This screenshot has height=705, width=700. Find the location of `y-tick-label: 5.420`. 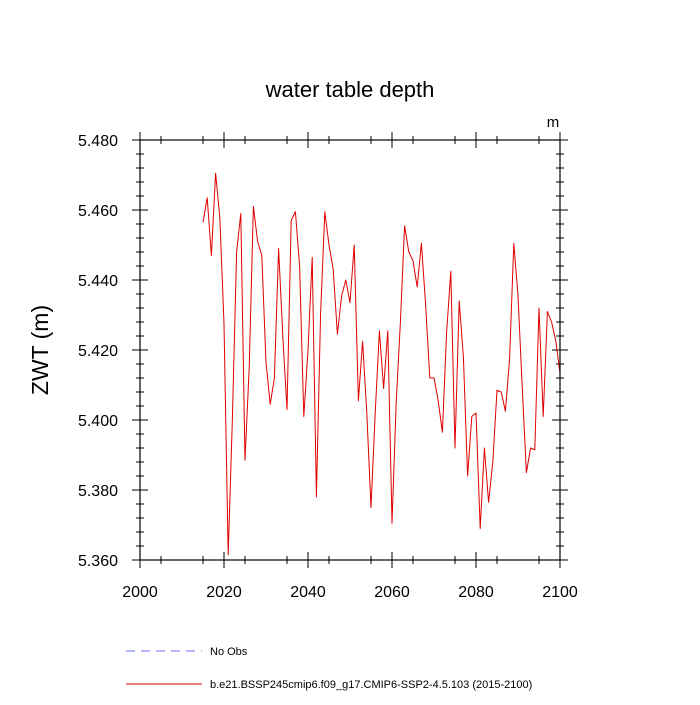

y-tick-label: 5.420 is located at coordinates (98, 351).